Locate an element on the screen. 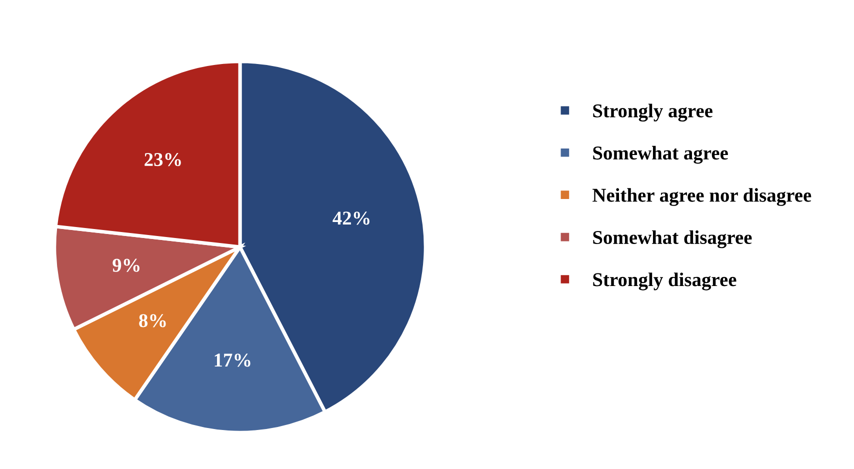 The width and height of the screenshot is (854, 469). data-label: 23% is located at coordinates (162, 159).